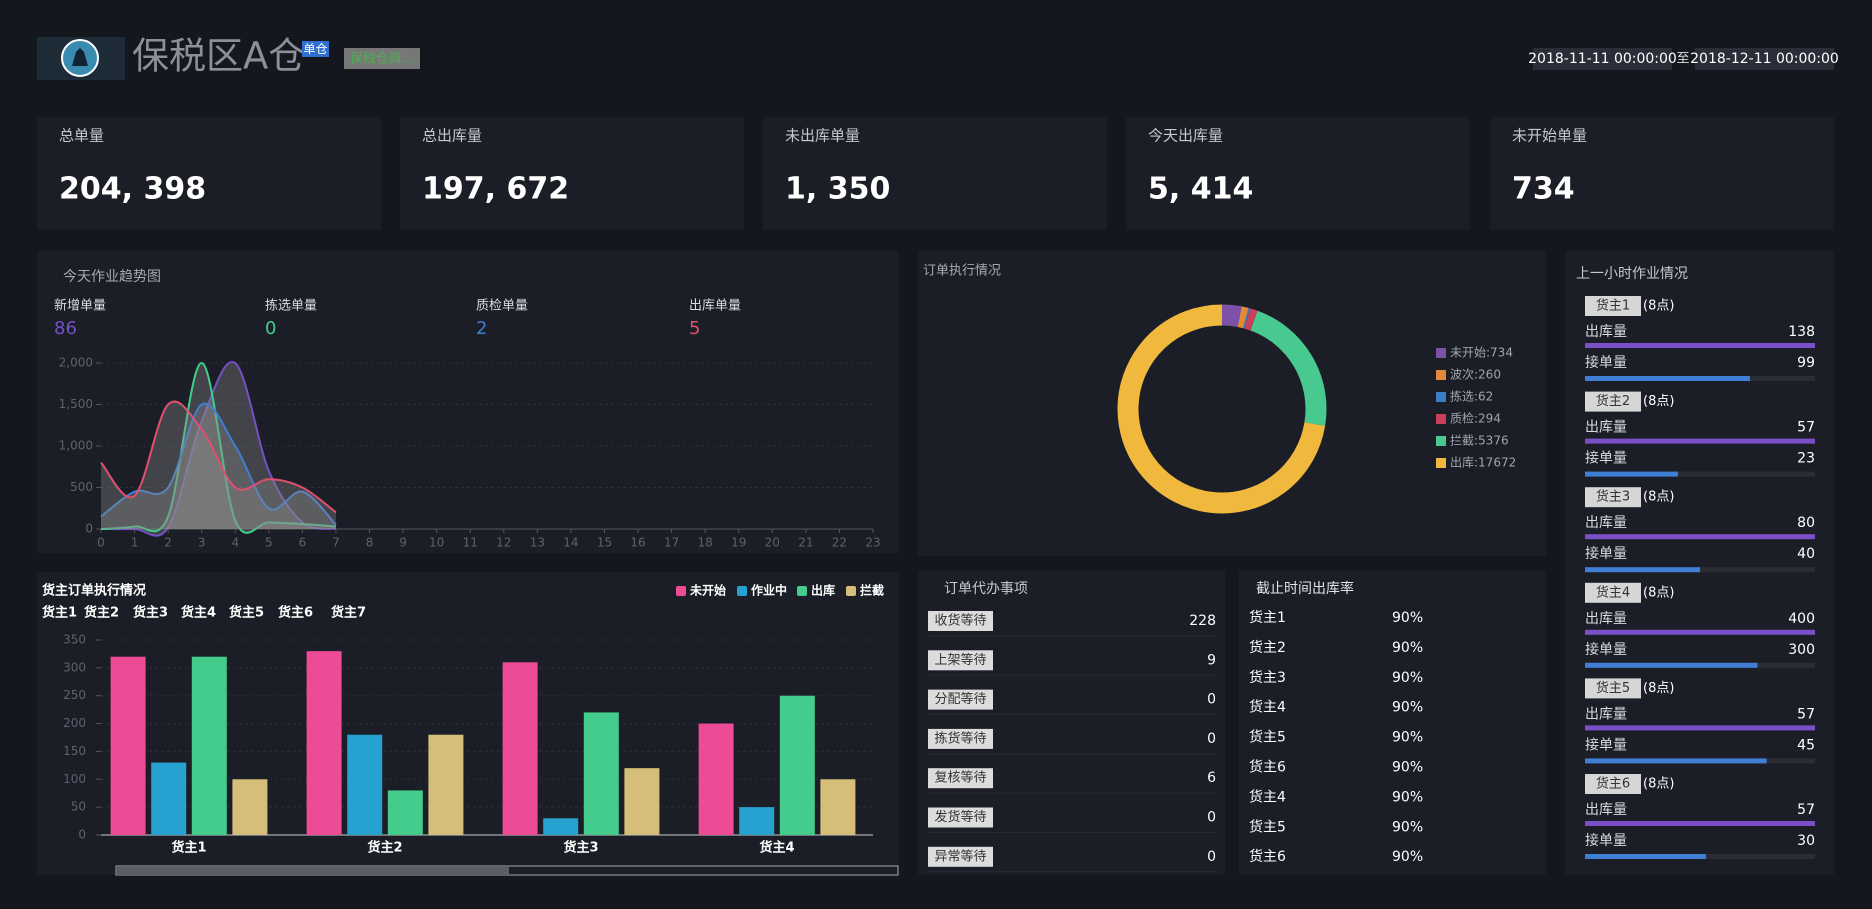  Describe the element at coordinates (246, 613) in the screenshot. I see `tab: 货主5` at that location.